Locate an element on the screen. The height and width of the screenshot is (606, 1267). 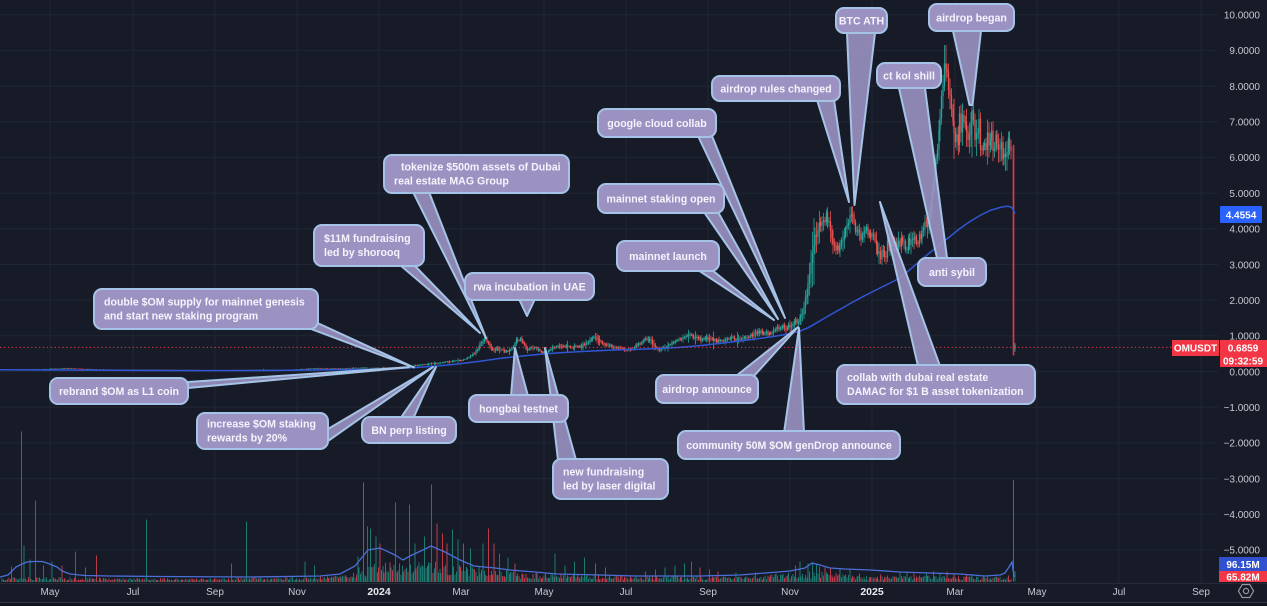
svg-text: 09:32:59 is located at coordinates (1243, 362).